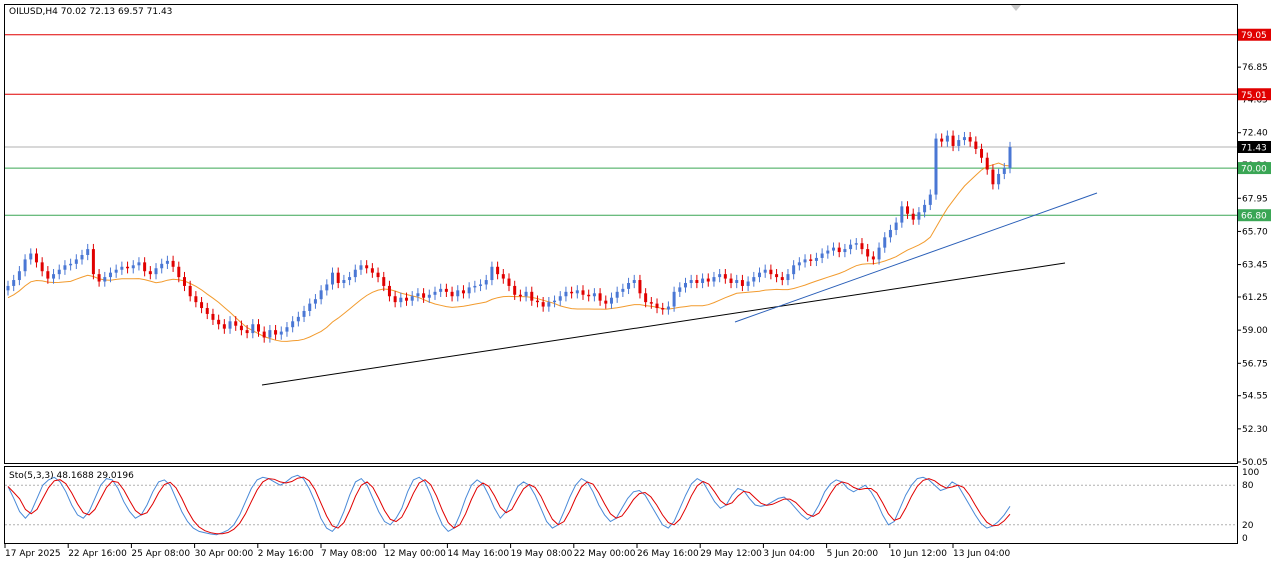 The width and height of the screenshot is (1280, 567). Describe the element at coordinates (415, 554) in the screenshot. I see `x-tick-label: 12 May 00:00` at that location.